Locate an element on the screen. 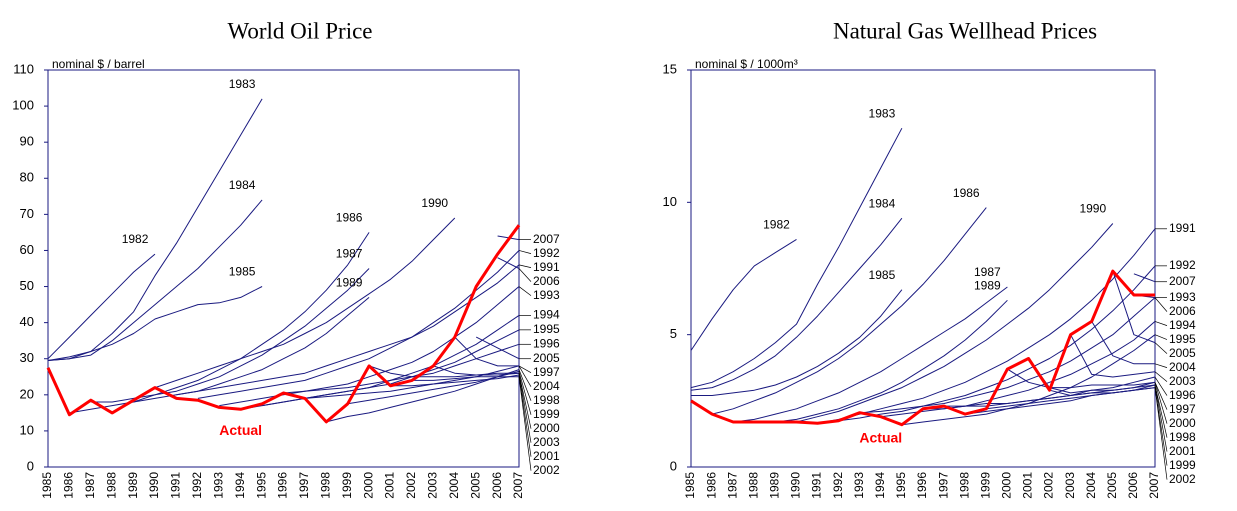  x-tick-label: 1991 is located at coordinates (817, 485).